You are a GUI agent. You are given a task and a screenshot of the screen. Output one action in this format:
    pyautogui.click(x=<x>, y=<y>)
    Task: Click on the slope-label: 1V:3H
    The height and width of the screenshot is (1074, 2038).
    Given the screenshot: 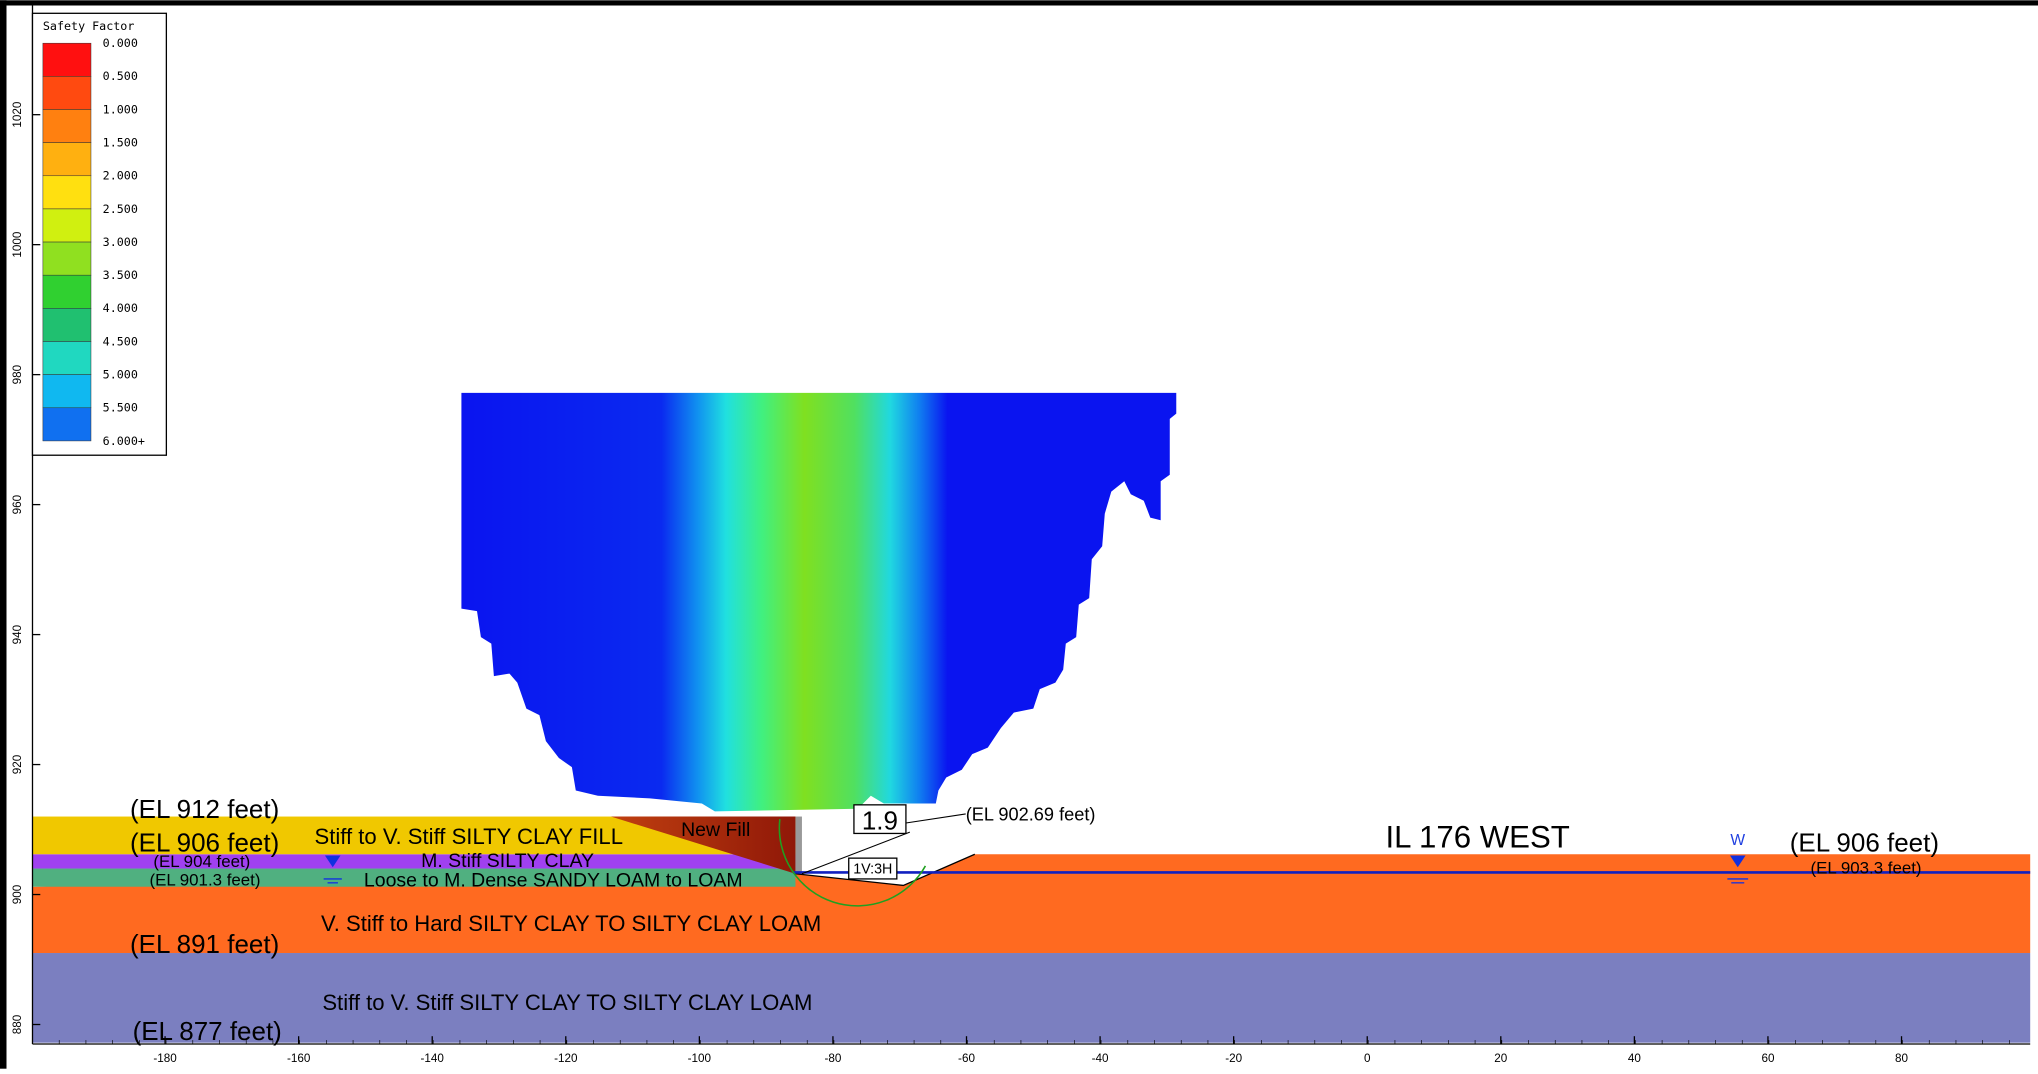 What is the action you would take?
    pyautogui.click(x=872, y=870)
    